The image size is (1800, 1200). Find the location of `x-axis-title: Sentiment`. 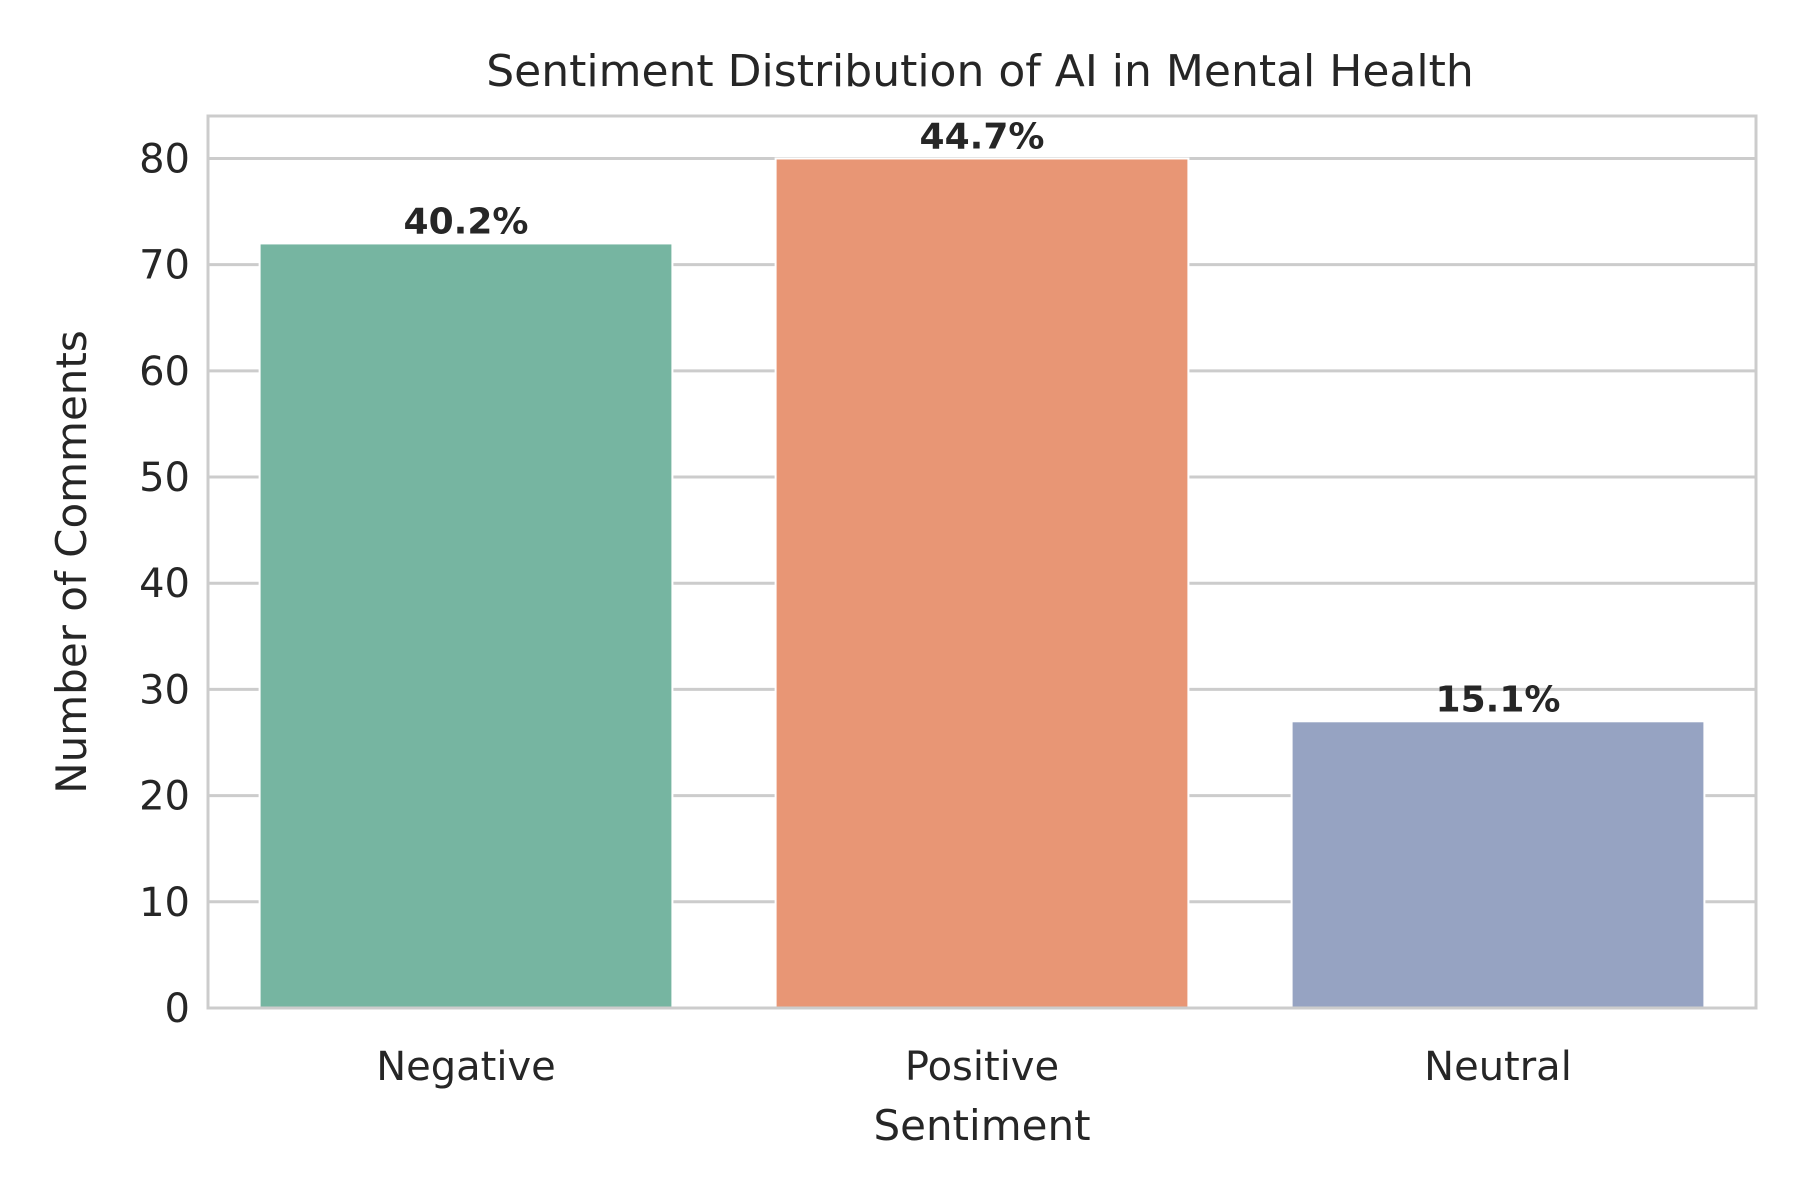

x-axis-title: Sentiment is located at coordinates (981, 1125).